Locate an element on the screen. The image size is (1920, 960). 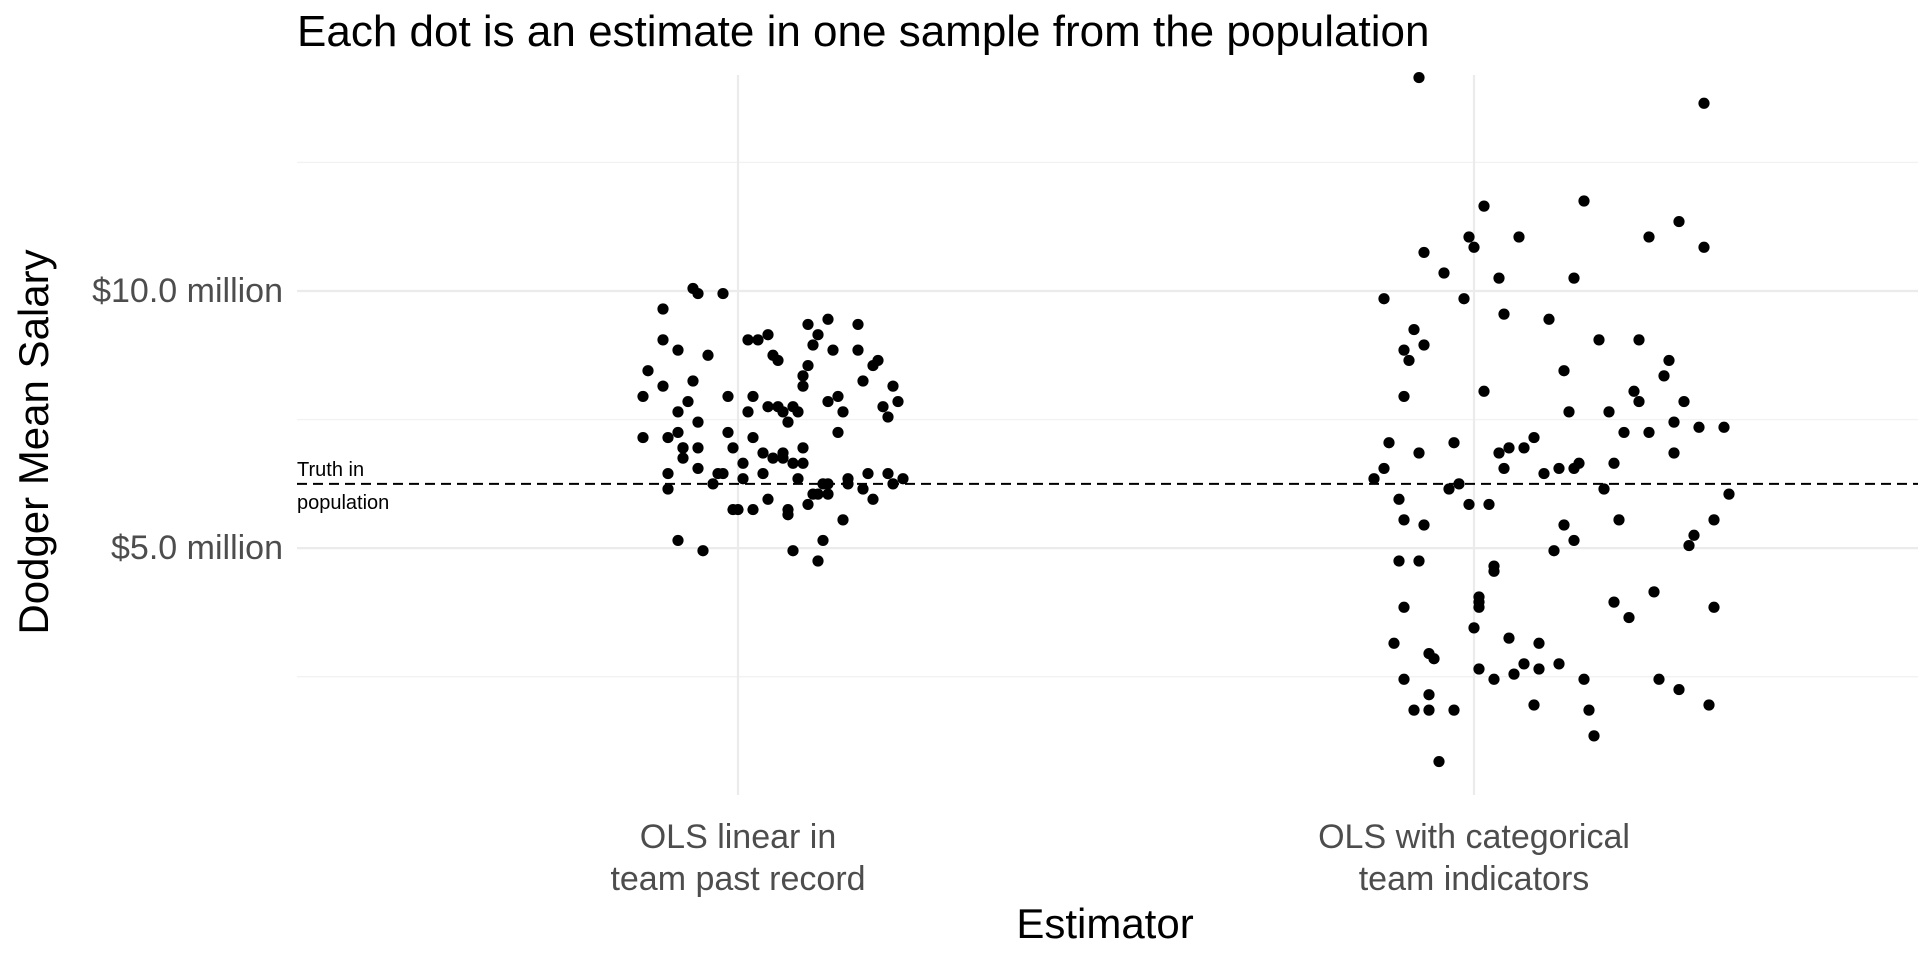
x-tick-label: team past record is located at coordinates (737, 879).